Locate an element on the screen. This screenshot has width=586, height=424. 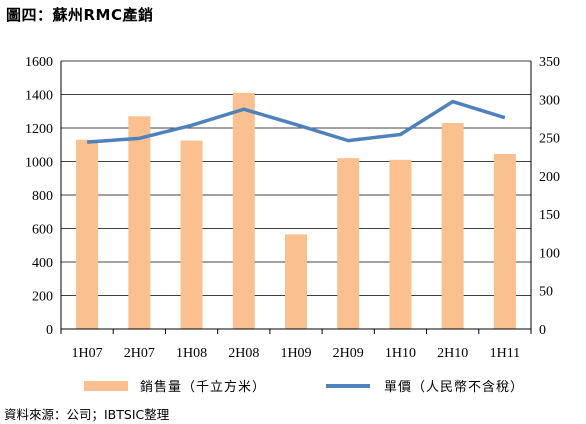
x-tick-label: 1H11 is located at coordinates (505, 353).